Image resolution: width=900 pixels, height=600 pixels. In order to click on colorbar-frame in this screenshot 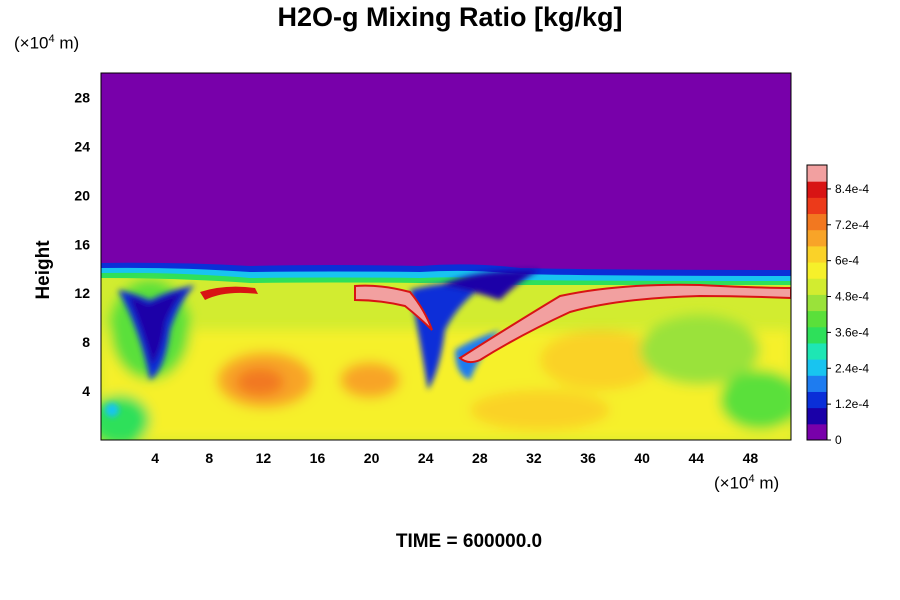, I will do `click(817, 302)`.